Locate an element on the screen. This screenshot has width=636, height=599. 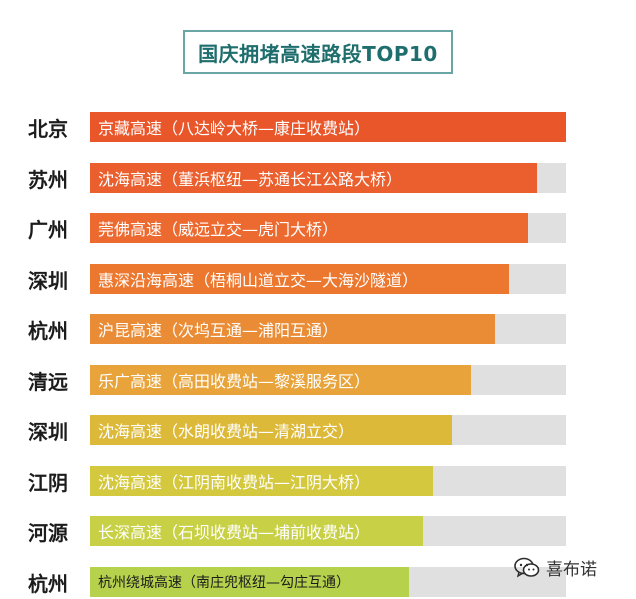
wechat-icon is located at coordinates (527, 568).